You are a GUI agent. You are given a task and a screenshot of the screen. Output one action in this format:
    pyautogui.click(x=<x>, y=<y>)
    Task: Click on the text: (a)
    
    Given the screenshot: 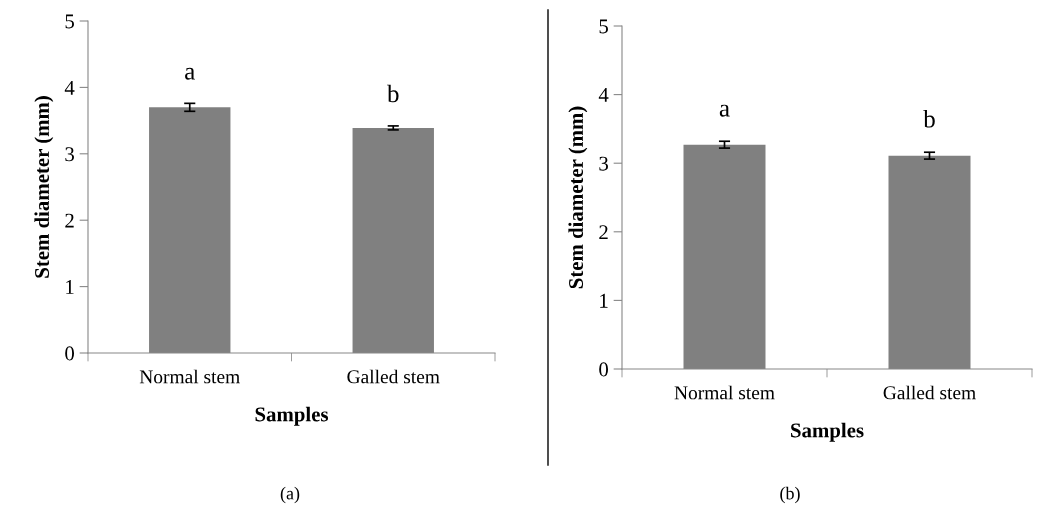 What is the action you would take?
    pyautogui.click(x=290, y=495)
    